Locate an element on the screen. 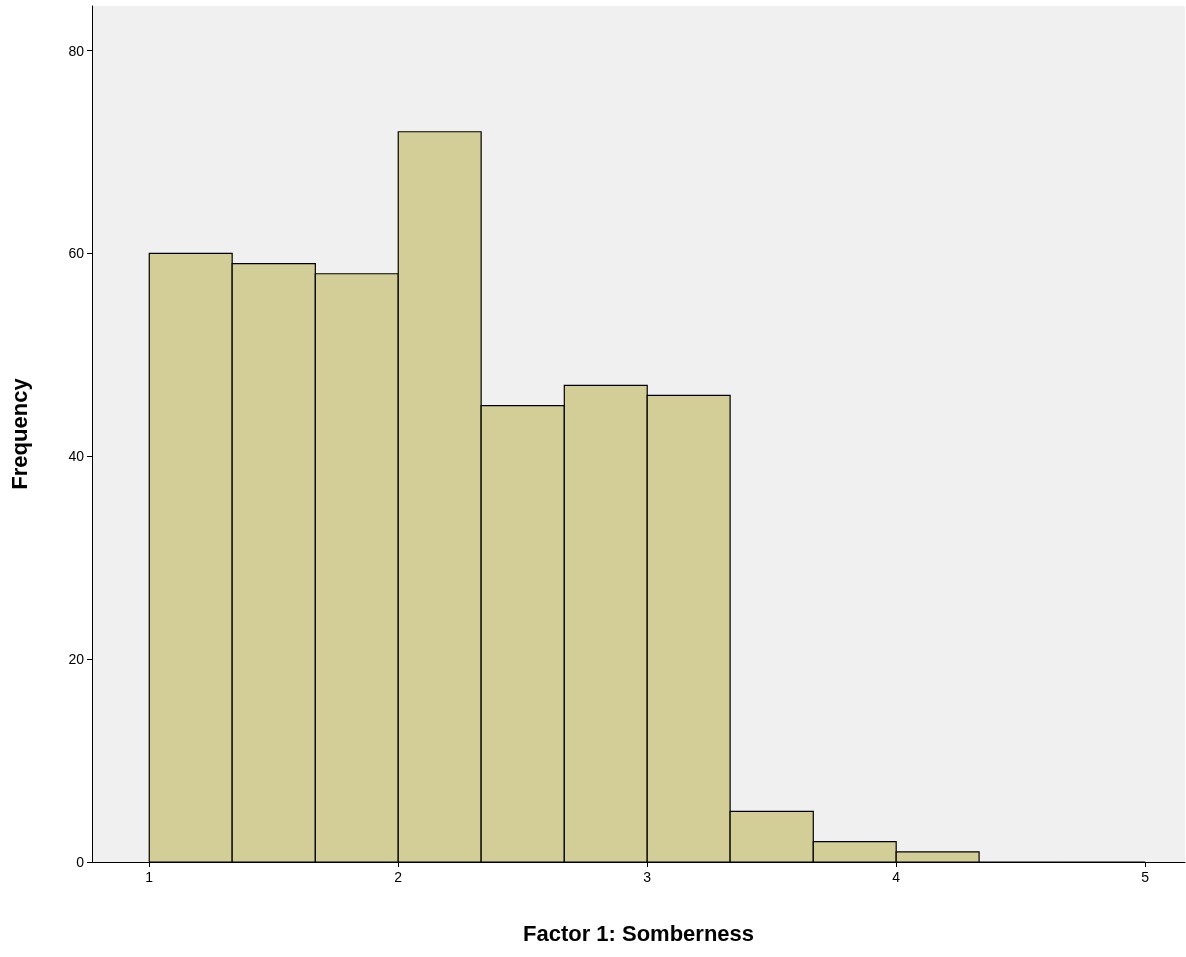  y-tick-label: 40 is located at coordinates (76, 456).